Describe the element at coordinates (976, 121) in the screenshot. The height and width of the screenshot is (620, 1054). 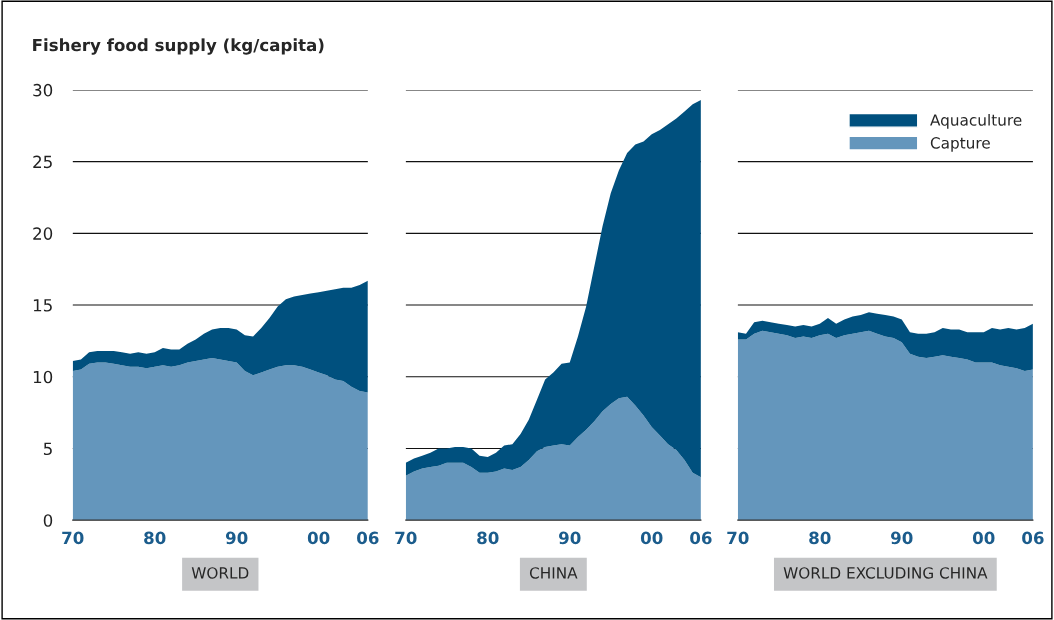
I see `legend-label: Aquaculture` at that location.